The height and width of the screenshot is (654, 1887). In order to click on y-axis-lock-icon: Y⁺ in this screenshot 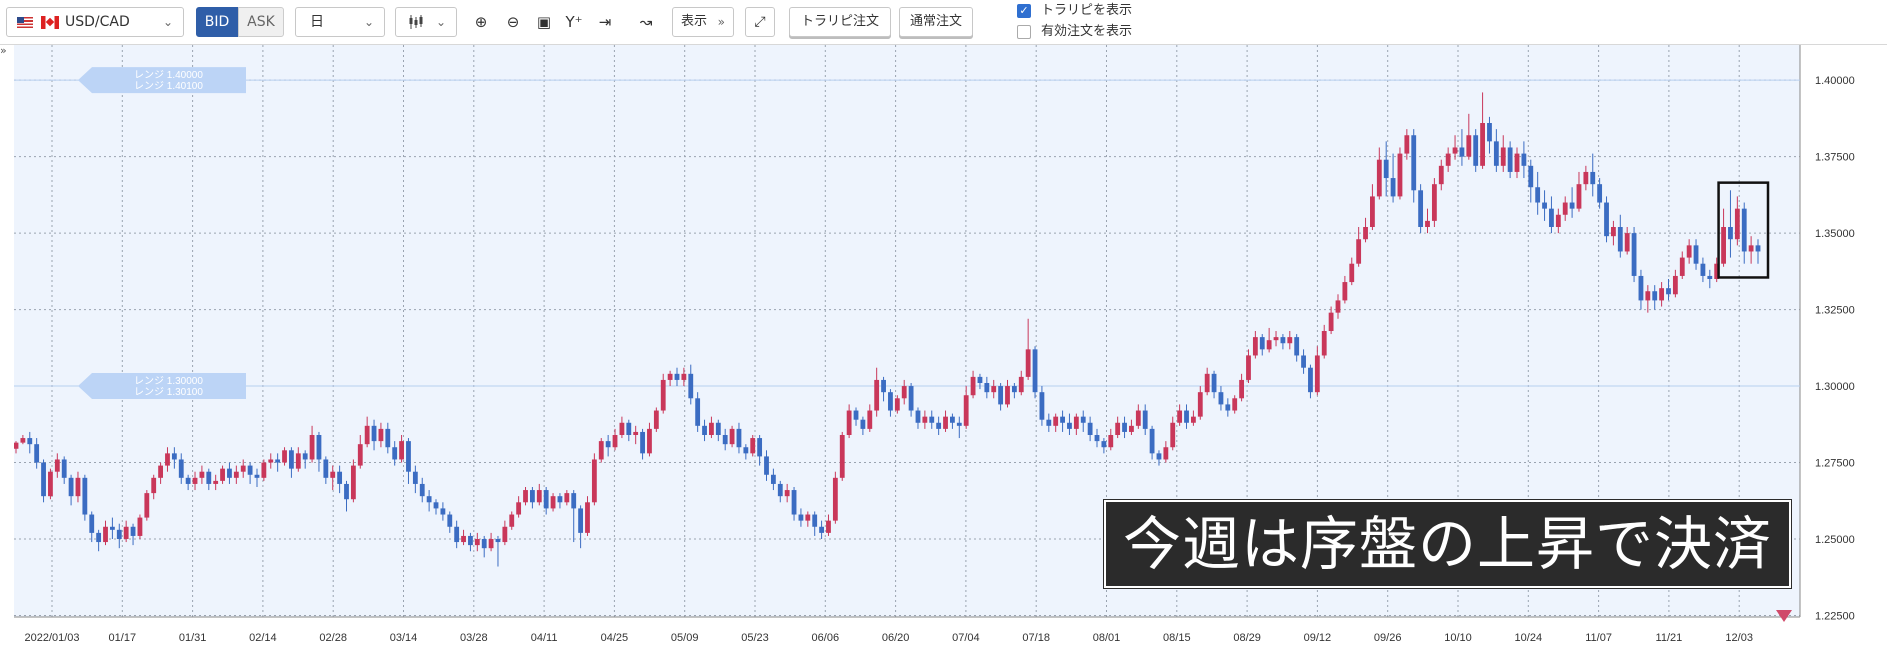, I will do `click(574, 22)`.